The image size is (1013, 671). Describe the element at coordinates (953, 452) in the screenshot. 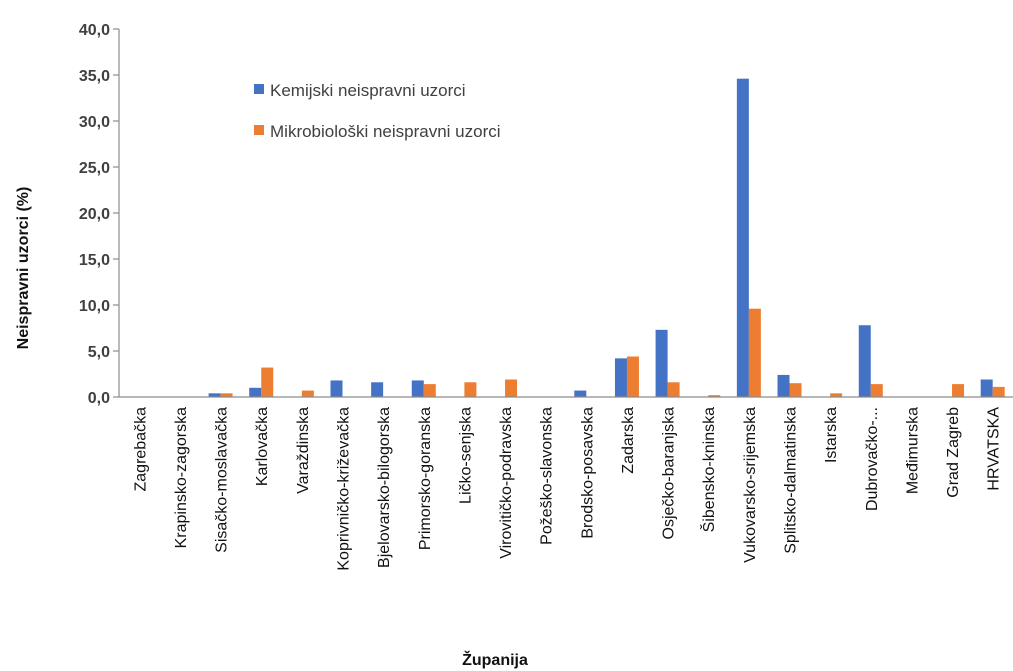

I see `x-category-label: Grad Zagreb` at that location.